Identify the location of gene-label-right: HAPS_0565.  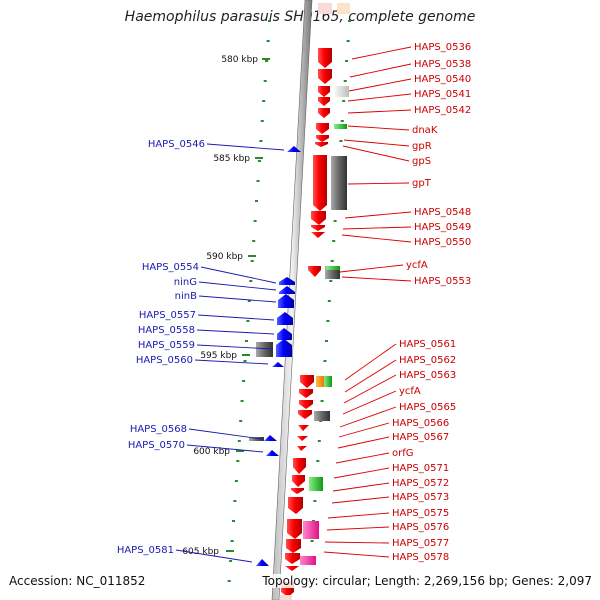
(427, 407).